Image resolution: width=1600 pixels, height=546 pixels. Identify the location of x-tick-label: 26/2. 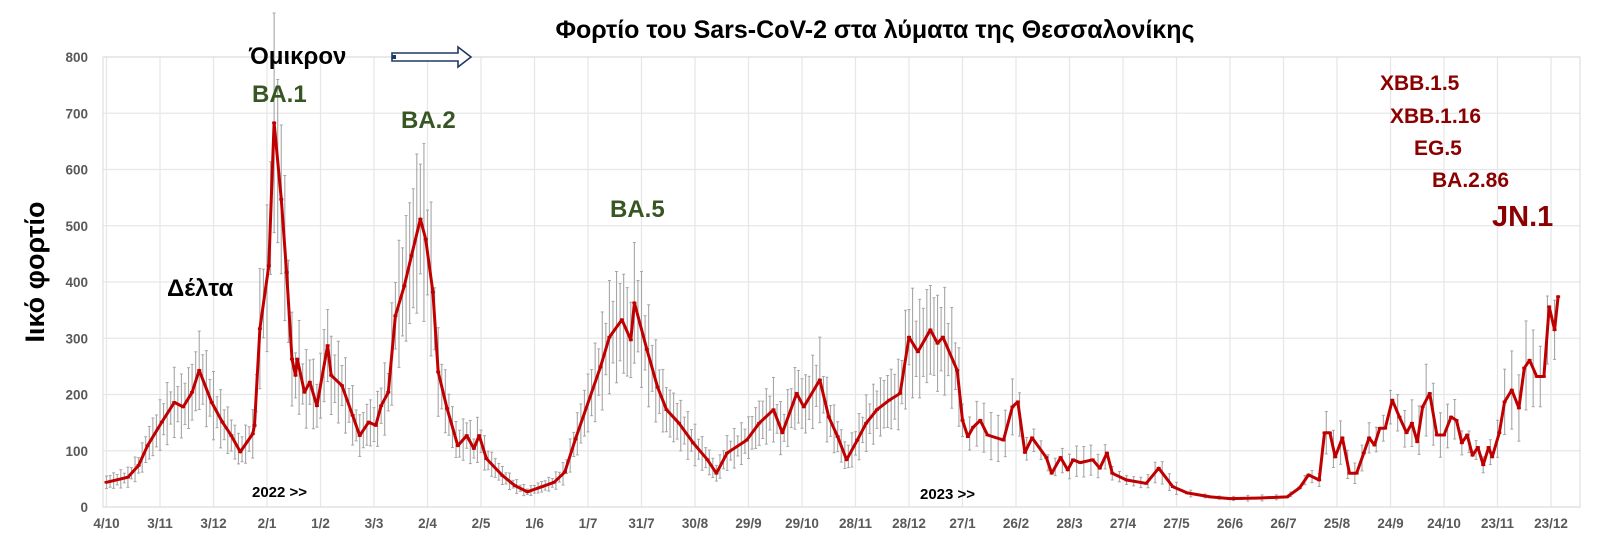
(1016, 523).